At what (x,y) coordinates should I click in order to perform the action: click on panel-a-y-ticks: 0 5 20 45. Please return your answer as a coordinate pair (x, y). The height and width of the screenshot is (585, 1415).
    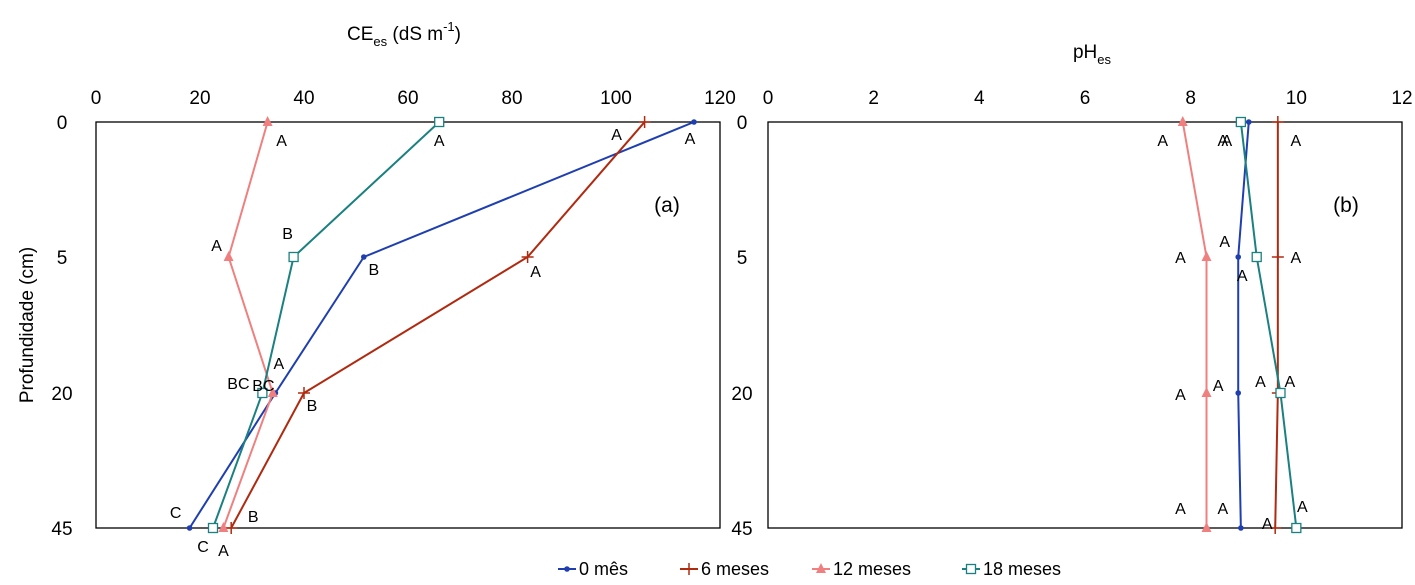
    Looking at the image, I should click on (61, 326).